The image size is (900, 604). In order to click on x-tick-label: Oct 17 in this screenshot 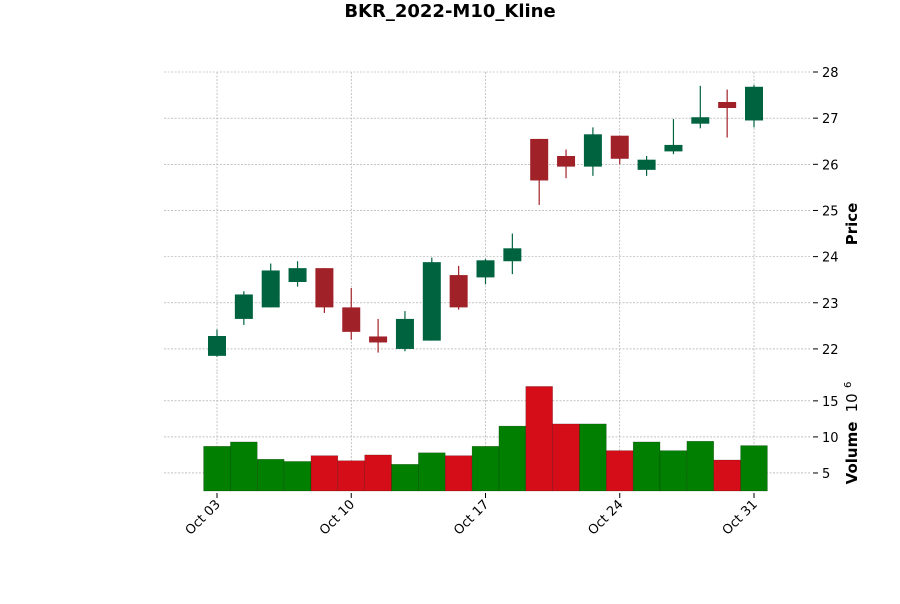, I will do `click(471, 517)`.